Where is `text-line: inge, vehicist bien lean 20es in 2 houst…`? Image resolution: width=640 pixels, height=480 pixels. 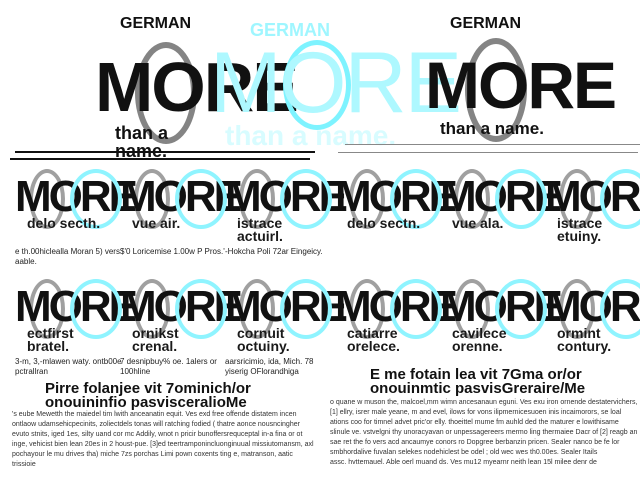 text-line: inge, vehicist bien lean 20es in 2 houst… is located at coordinates (163, 444).